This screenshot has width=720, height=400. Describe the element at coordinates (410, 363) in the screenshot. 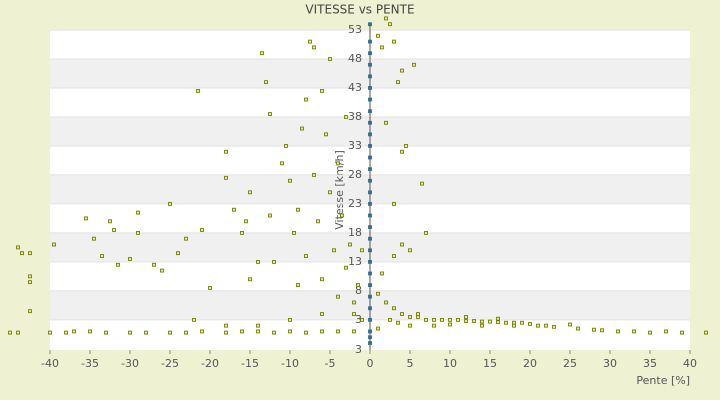

I see `x-tick-label: 5` at that location.